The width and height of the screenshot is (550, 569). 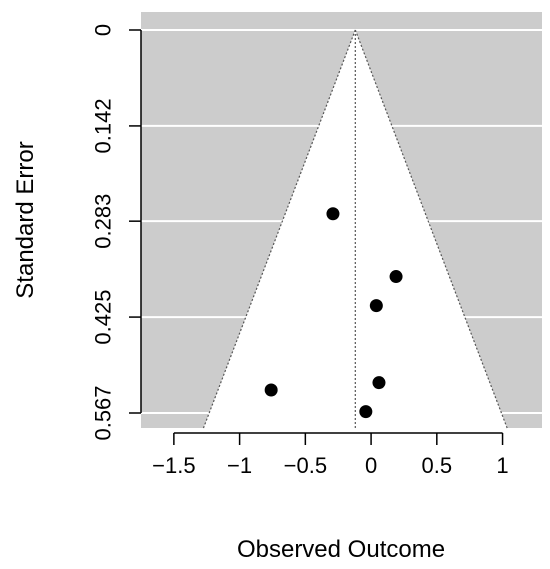 What do you see at coordinates (173, 465) in the screenshot?
I see `x-tick-label: −1.5` at bounding box center [173, 465].